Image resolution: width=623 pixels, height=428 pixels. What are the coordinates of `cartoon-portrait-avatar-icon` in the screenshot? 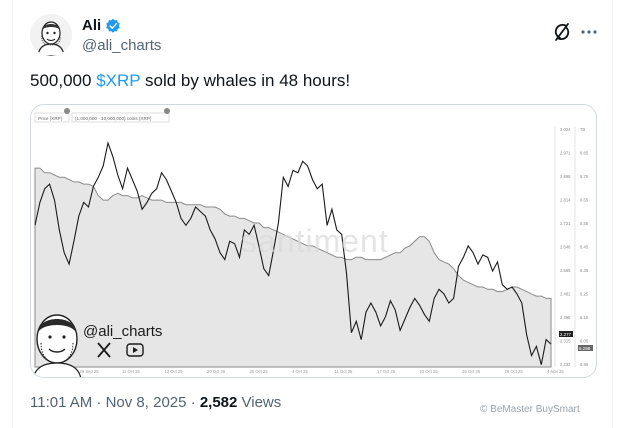 It's located at (51, 35).